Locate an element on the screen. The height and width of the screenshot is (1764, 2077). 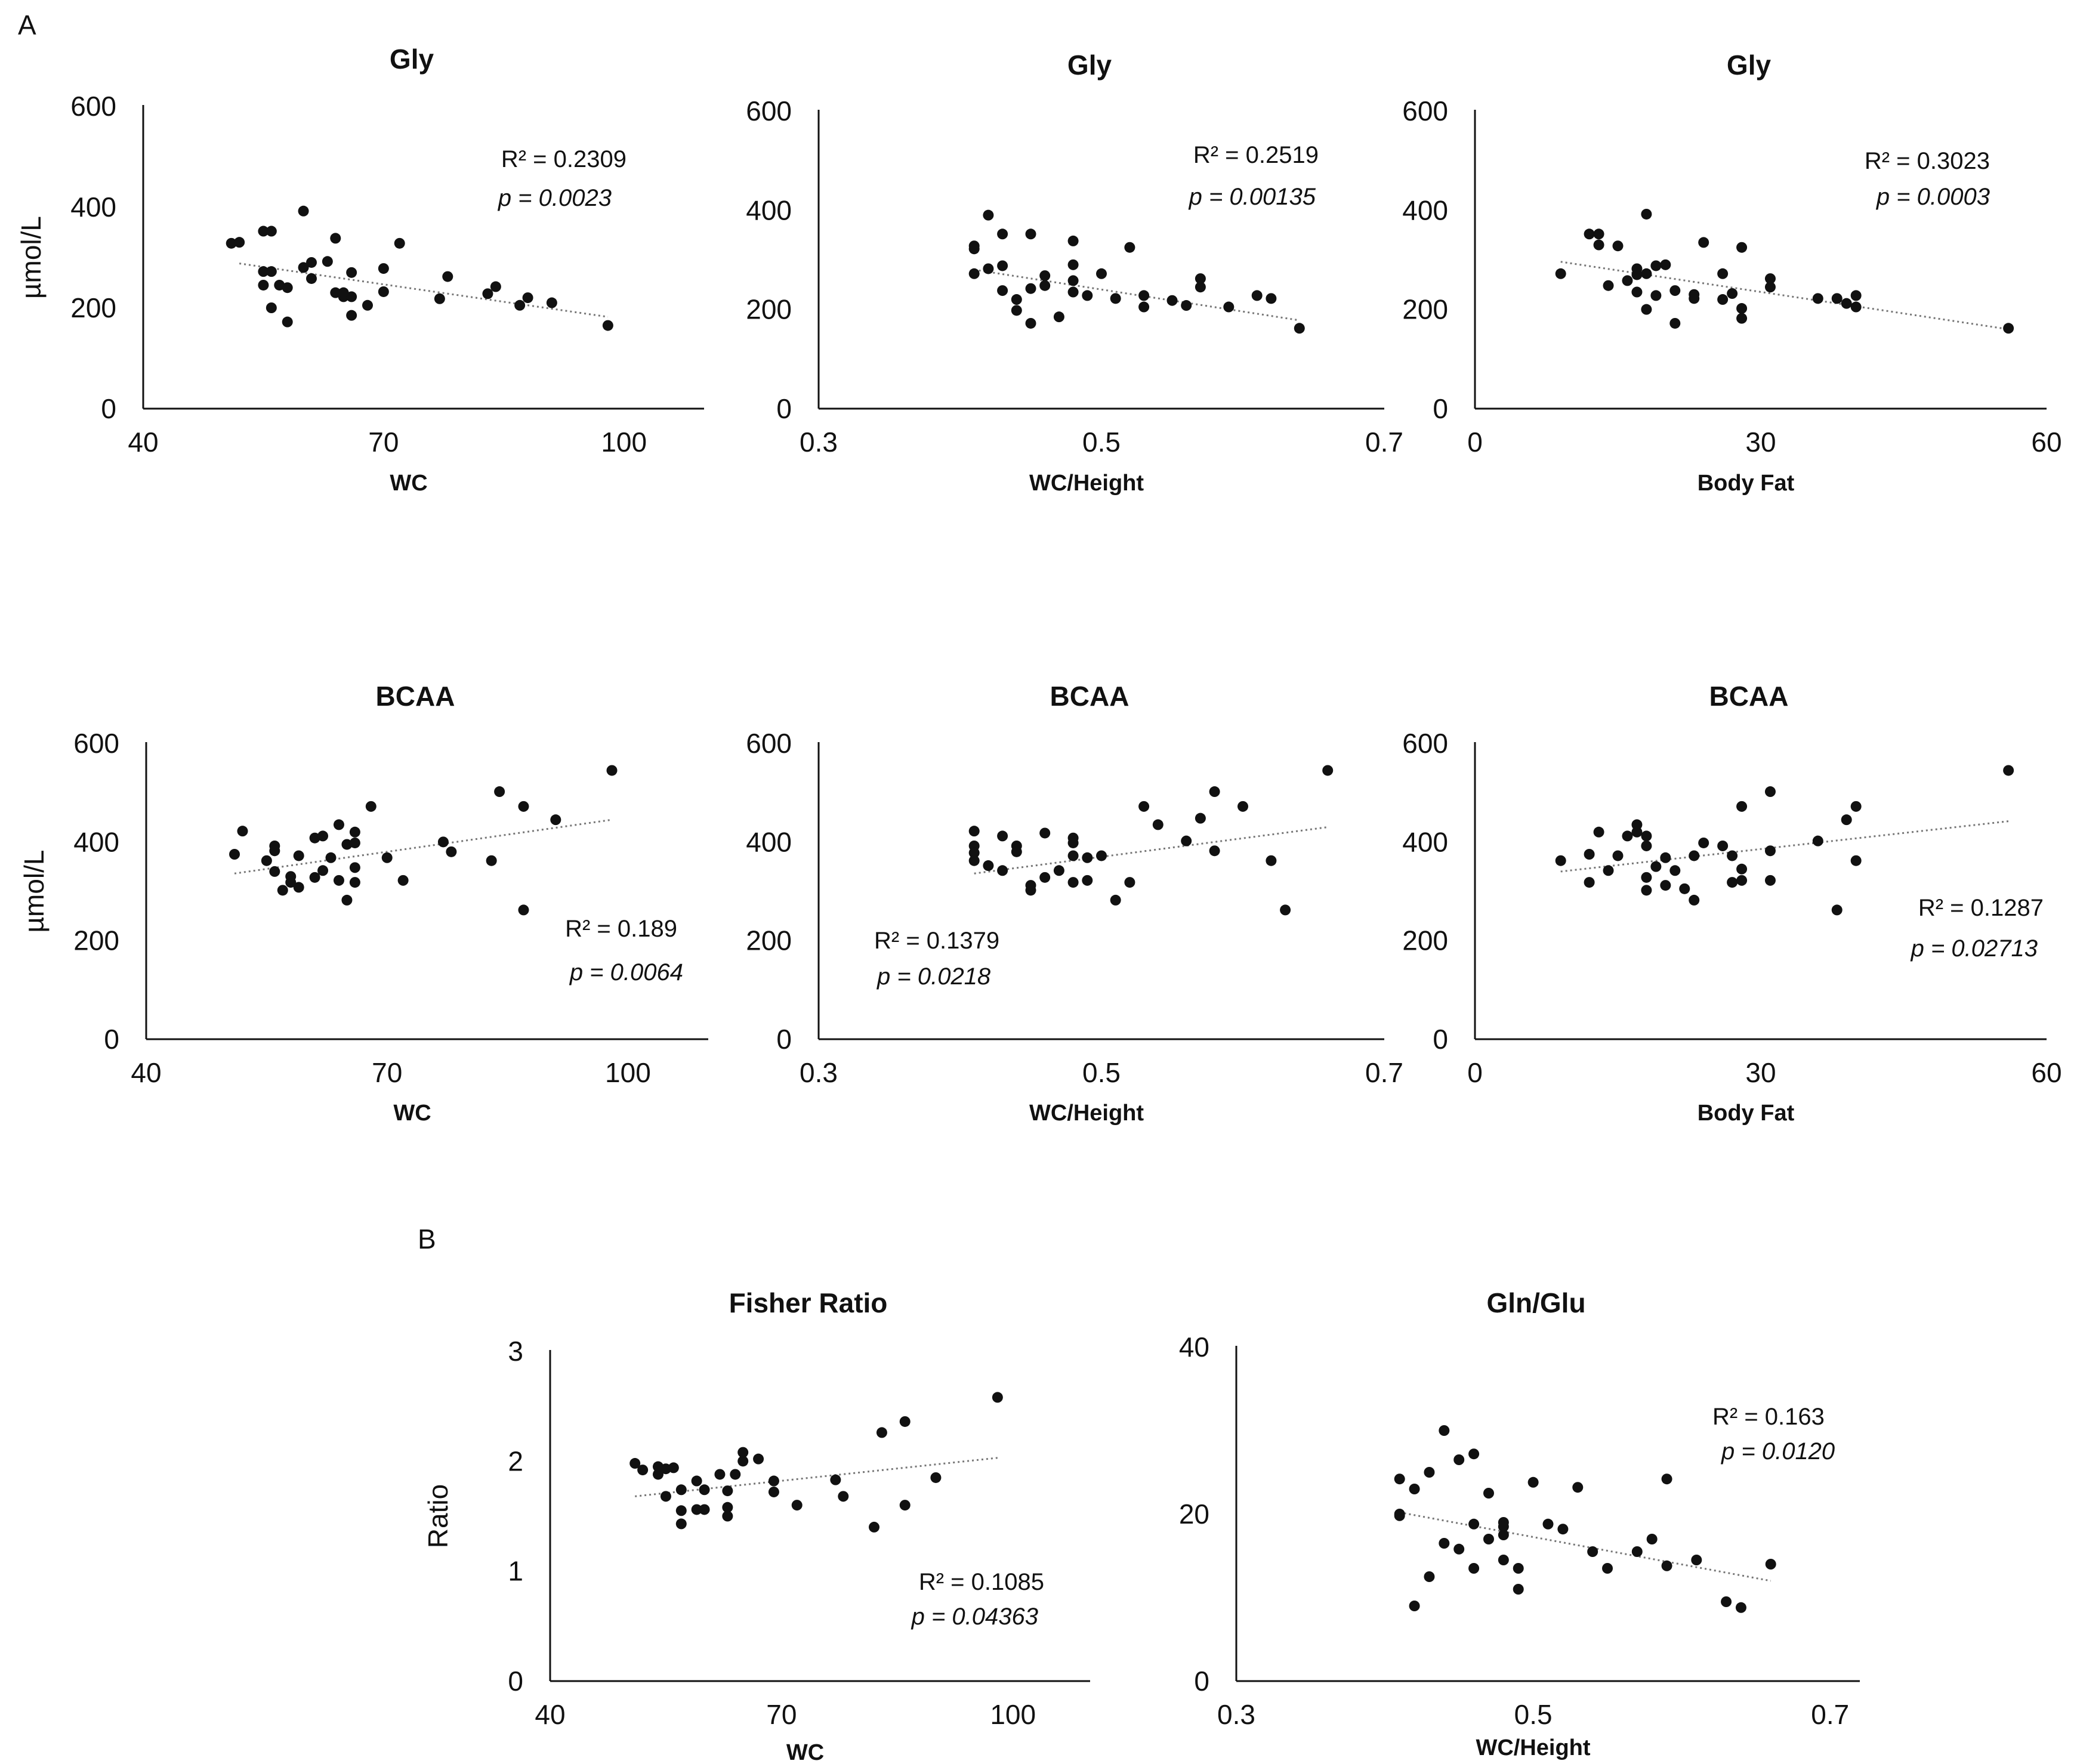
y-tick-label: 200 is located at coordinates (93, 307).